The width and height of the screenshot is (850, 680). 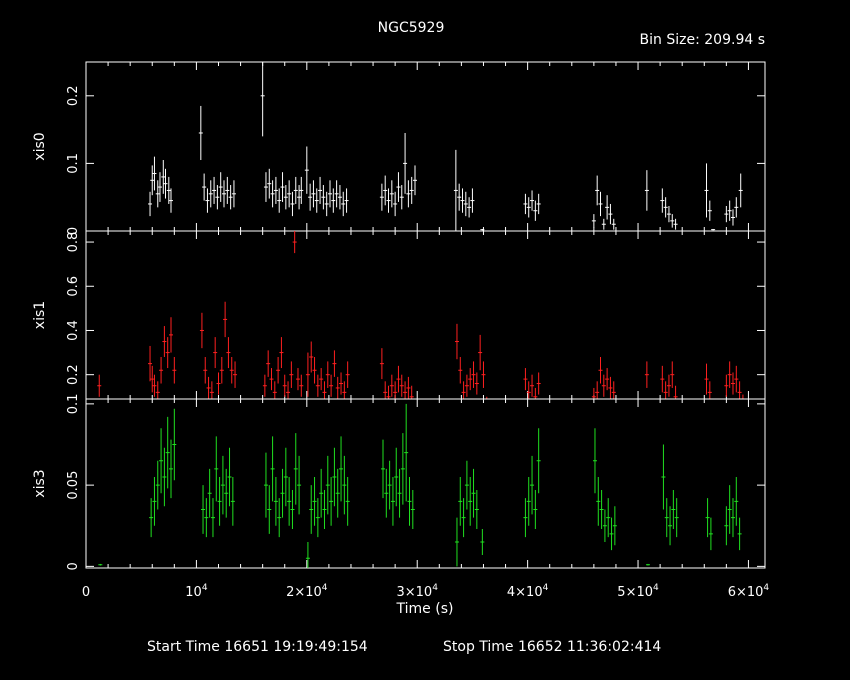 What do you see at coordinates (766, 588) in the screenshot?
I see `x-tick-exponent: 4` at bounding box center [766, 588].